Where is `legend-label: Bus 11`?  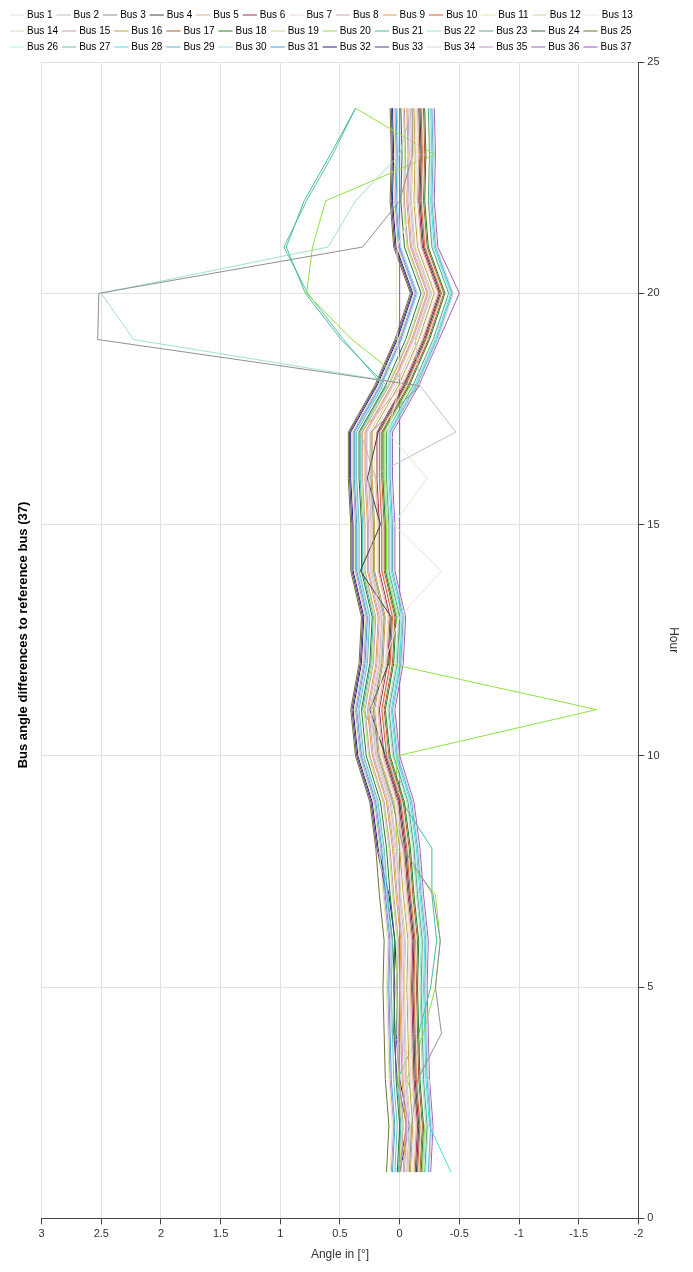
legend-label: Bus 11 is located at coordinates (514, 14).